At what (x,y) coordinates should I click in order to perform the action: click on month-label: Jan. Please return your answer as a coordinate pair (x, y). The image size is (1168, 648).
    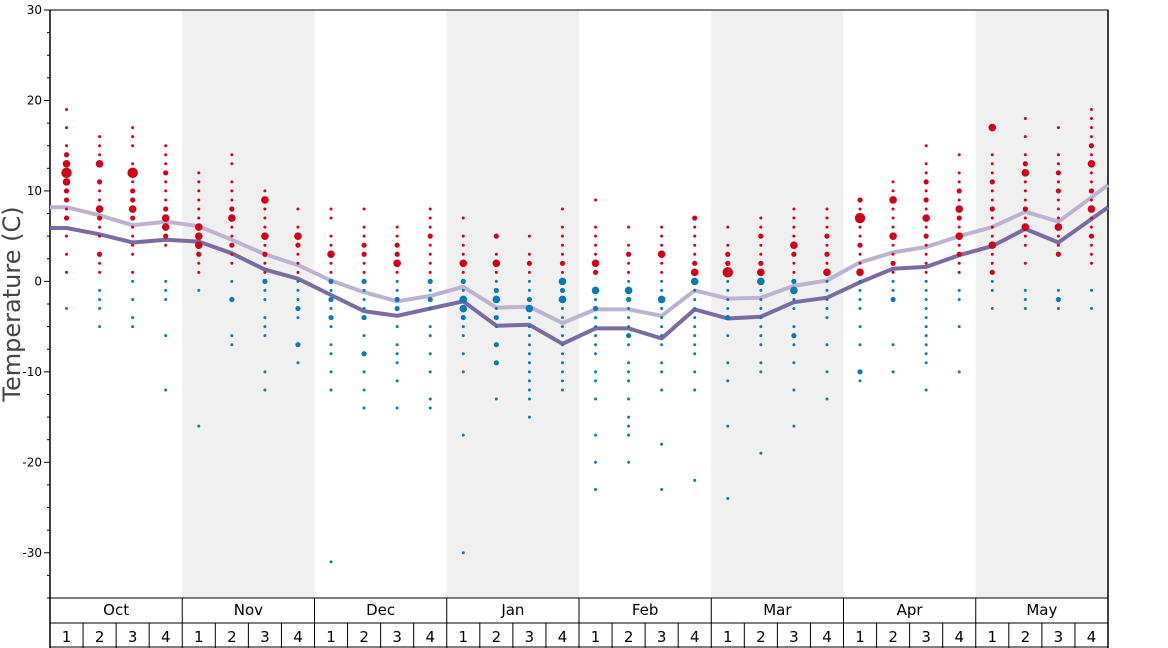
    Looking at the image, I should click on (512, 610).